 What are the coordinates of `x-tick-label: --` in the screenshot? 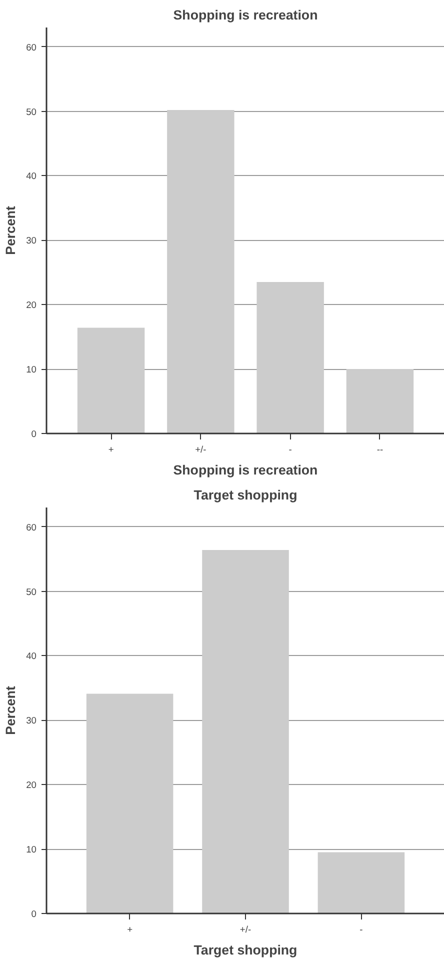 It's located at (380, 449).